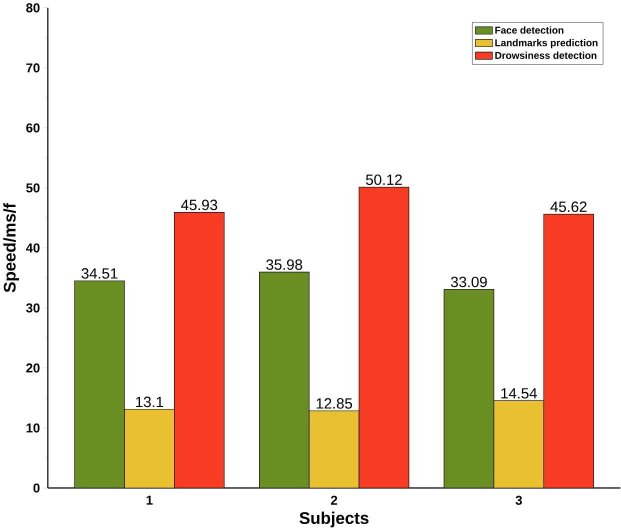 This screenshot has width=621, height=531. I want to click on y-tick-label: 40, so click(33, 248).